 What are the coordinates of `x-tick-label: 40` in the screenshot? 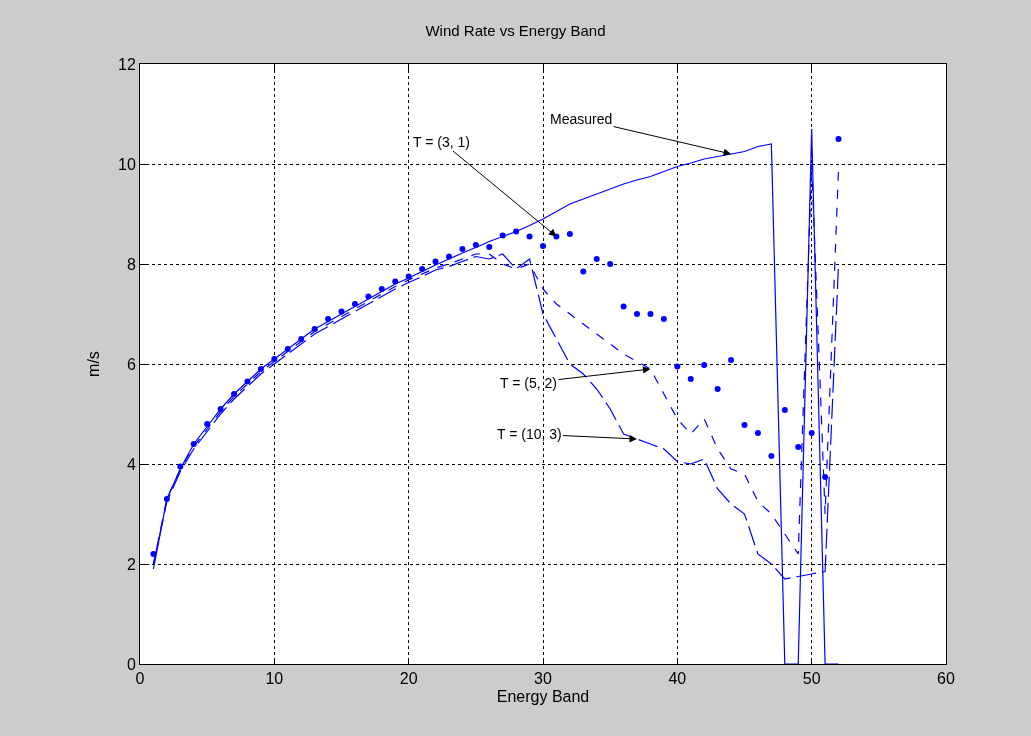 It's located at (677, 679).